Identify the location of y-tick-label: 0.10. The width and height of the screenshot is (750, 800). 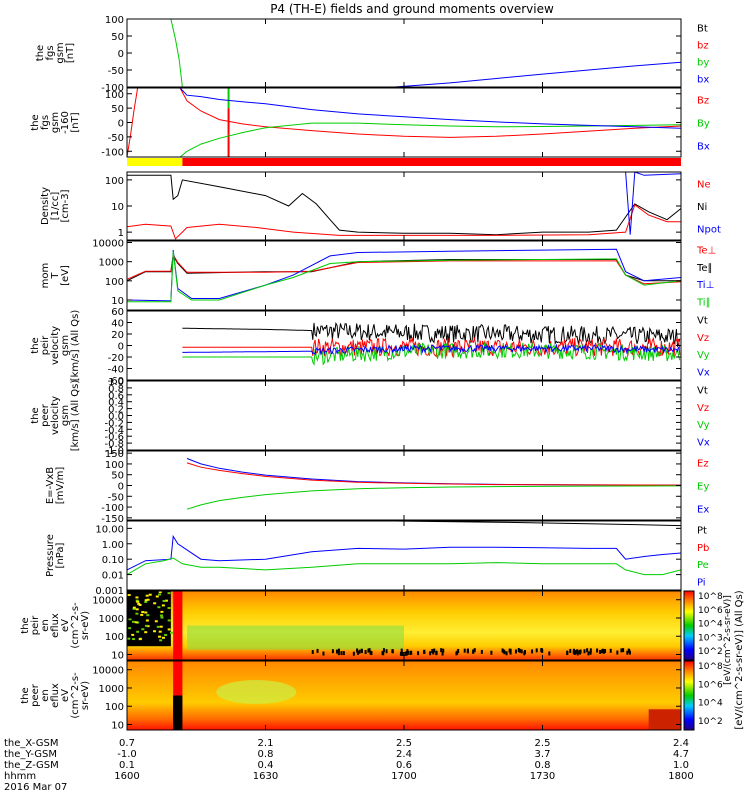
(113, 560).